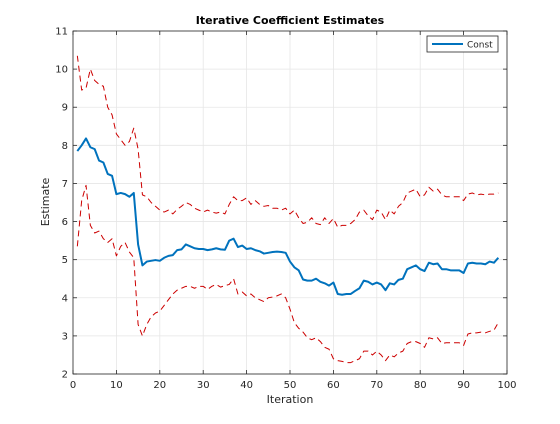 The image size is (560, 424). I want to click on legend-label-const: Const, so click(480, 46).